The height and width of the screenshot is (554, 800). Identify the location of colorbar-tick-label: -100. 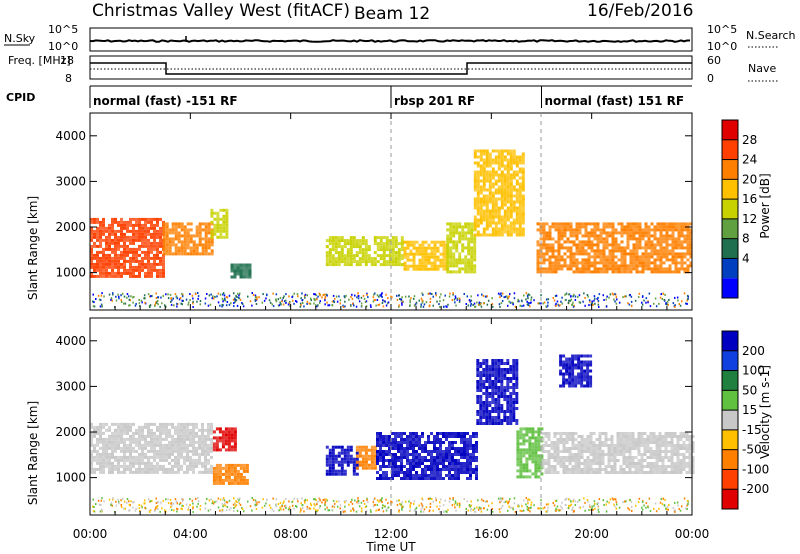
(755, 469).